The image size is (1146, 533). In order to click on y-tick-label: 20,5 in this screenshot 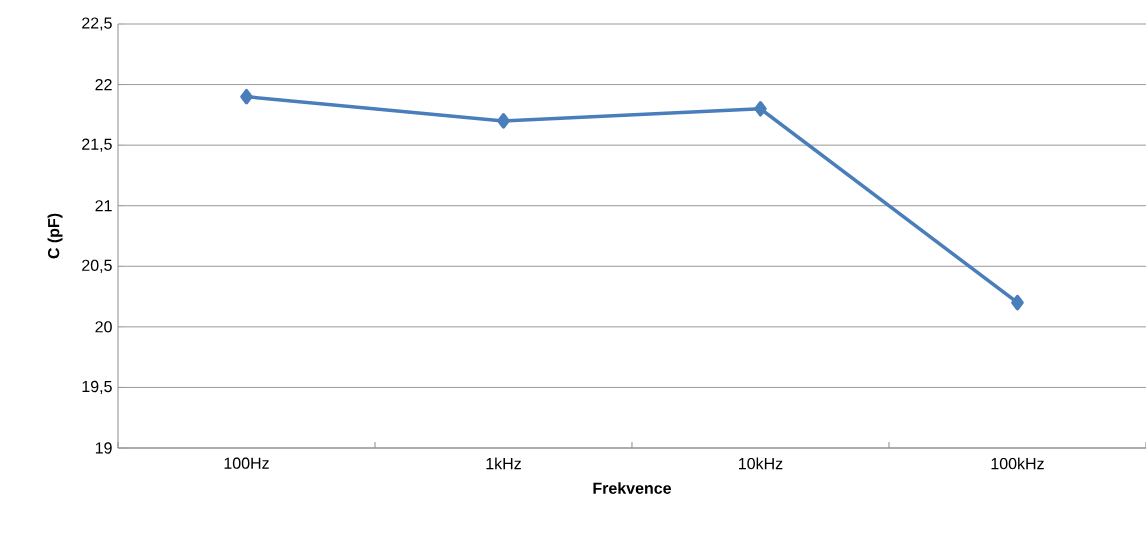, I will do `click(97, 266)`.